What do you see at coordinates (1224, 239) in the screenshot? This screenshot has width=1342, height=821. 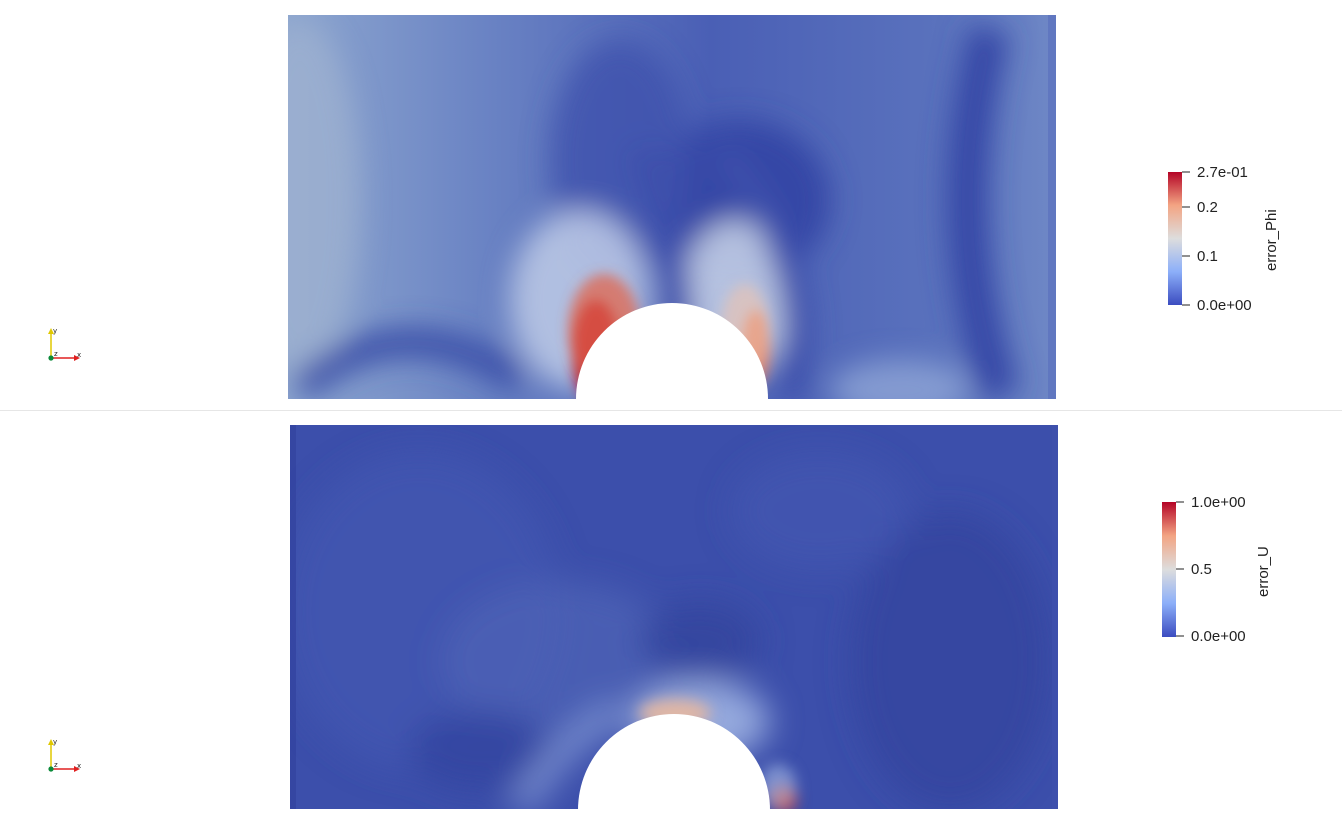 I see `colorbar-error-phi: 2.7e-01 0.2 0.1 0.0e+00 error_Phi` at bounding box center [1224, 239].